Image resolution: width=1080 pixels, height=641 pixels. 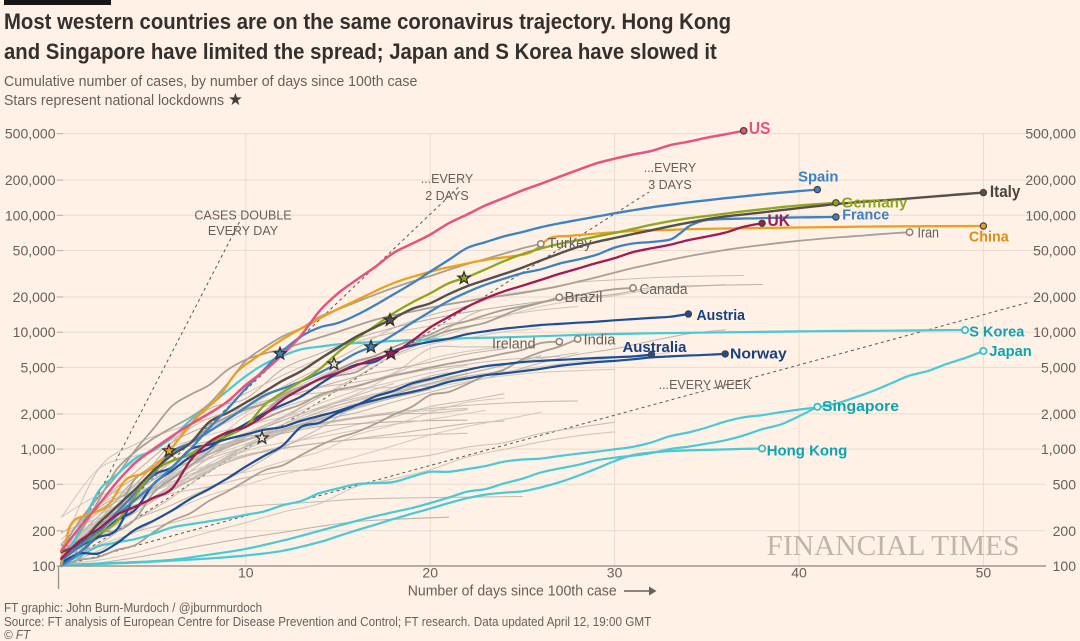 I want to click on svg-text: Italy, so click(x=1005, y=192).